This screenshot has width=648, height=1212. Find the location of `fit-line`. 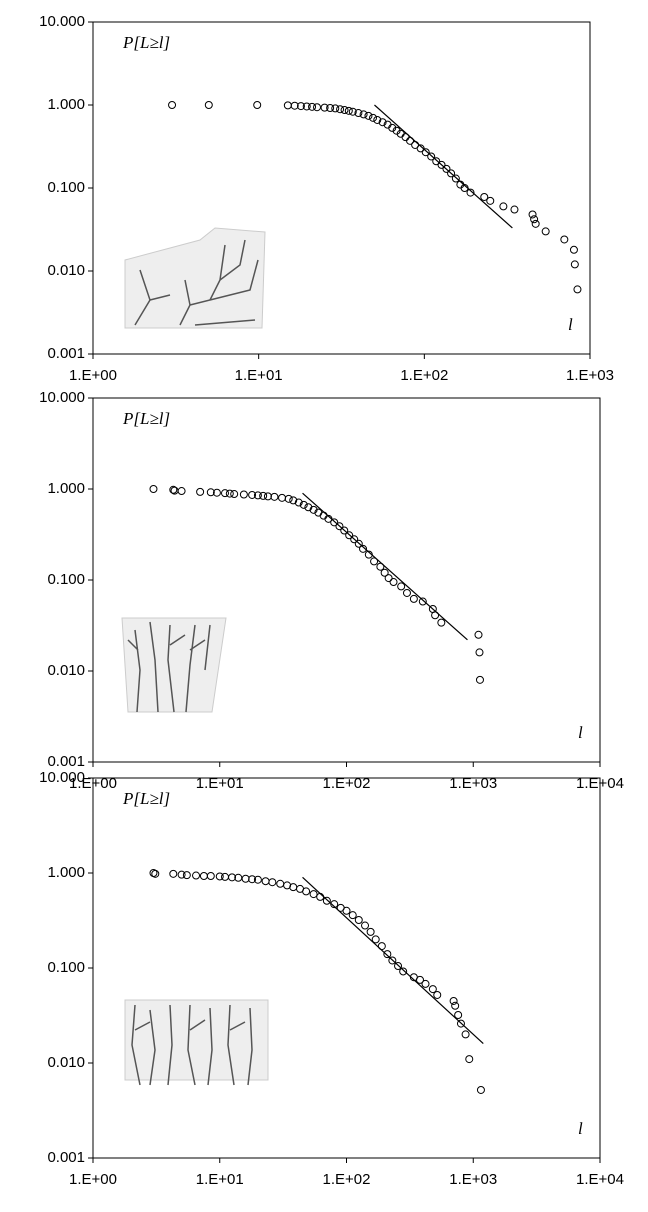

fit-line is located at coordinates (385, 566).